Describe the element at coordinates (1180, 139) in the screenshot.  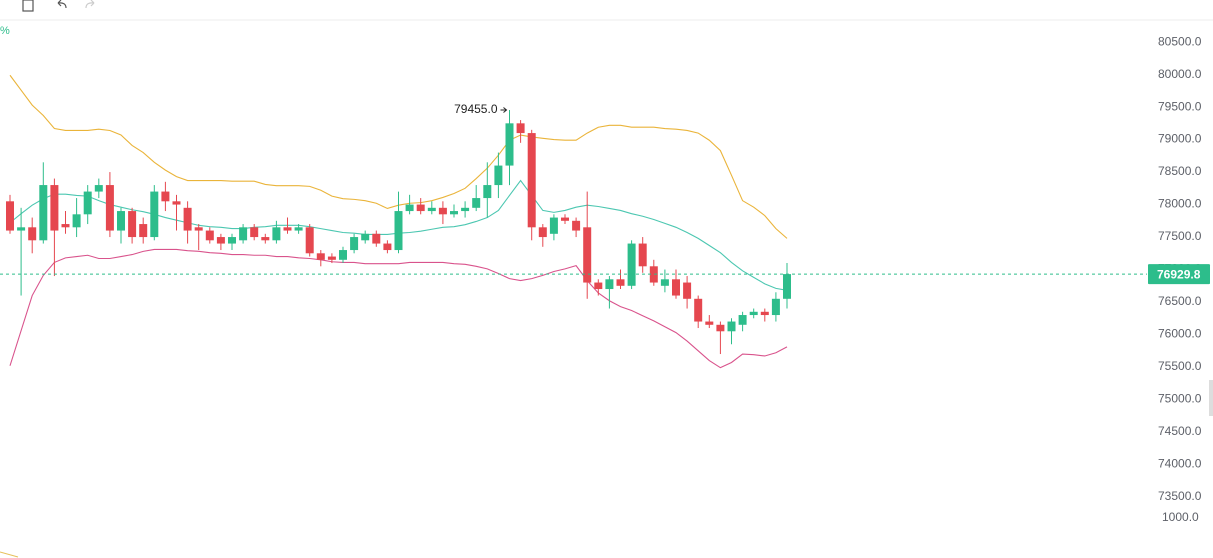
I see `y-tick-label: 79000.0` at that location.